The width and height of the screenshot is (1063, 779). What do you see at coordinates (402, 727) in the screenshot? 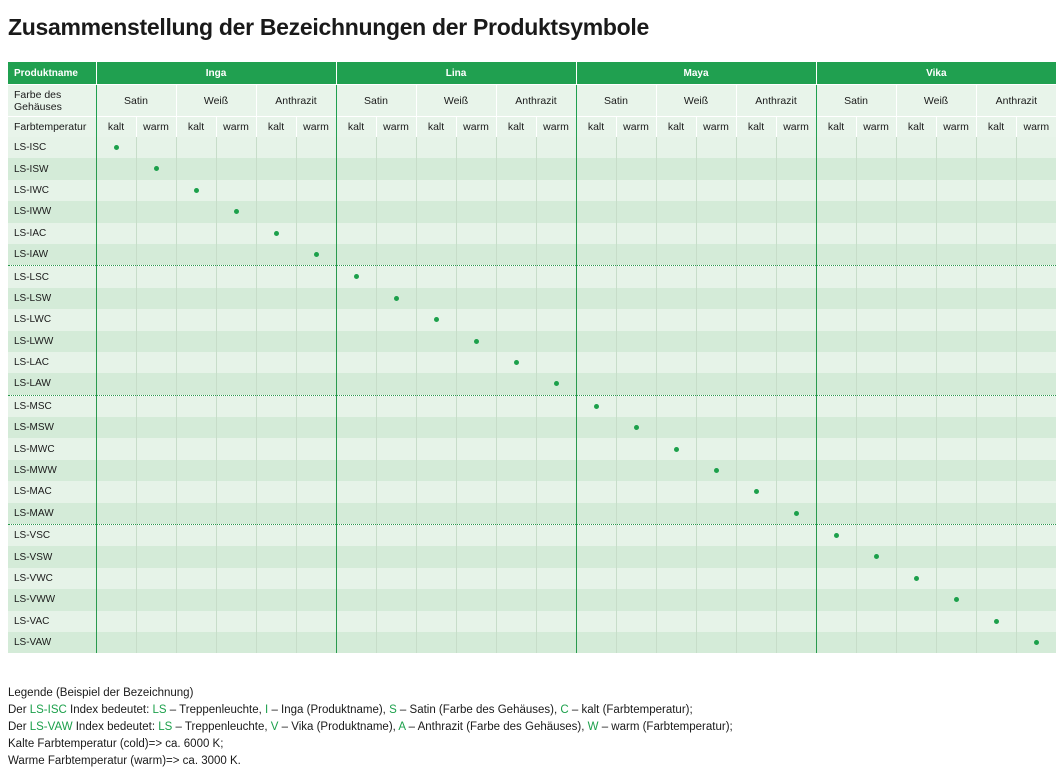
I see `legend-code-highlight: A` at bounding box center [402, 727].